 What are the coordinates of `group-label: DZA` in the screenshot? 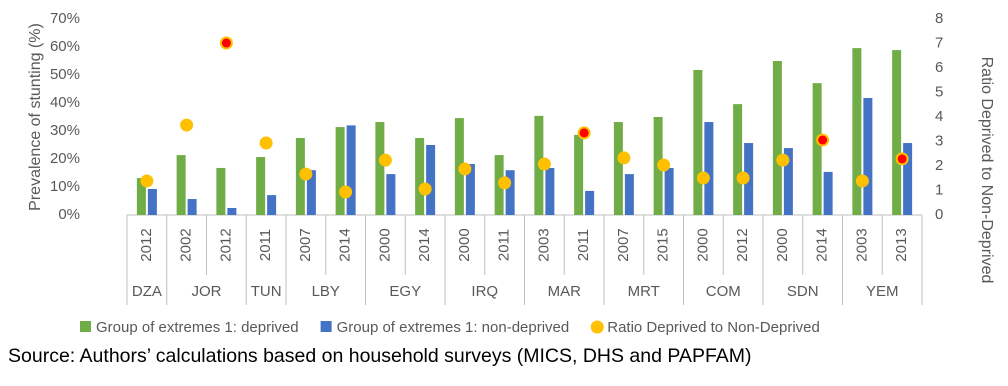 It's located at (147, 291).